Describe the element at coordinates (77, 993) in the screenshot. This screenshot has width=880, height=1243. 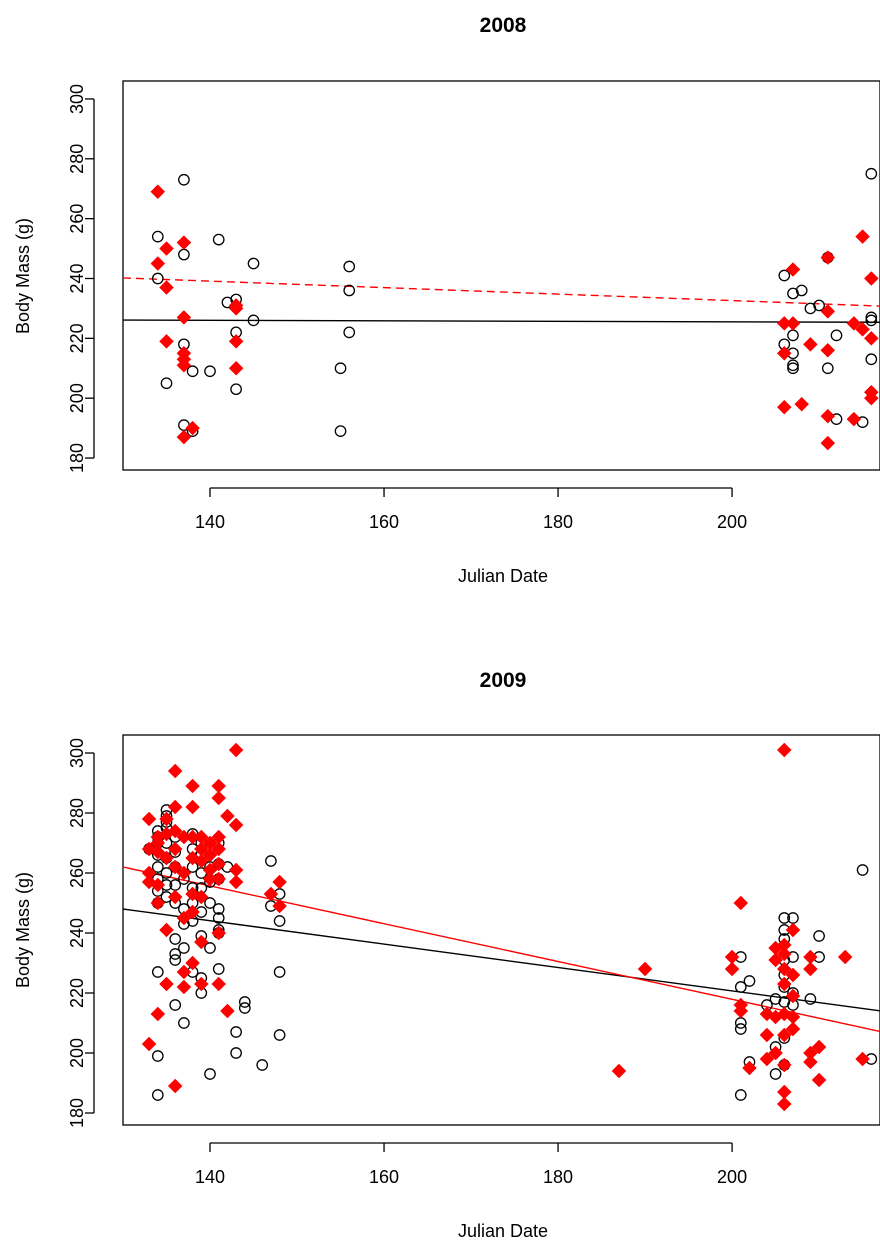
I see `y-tick-label: 220` at that location.